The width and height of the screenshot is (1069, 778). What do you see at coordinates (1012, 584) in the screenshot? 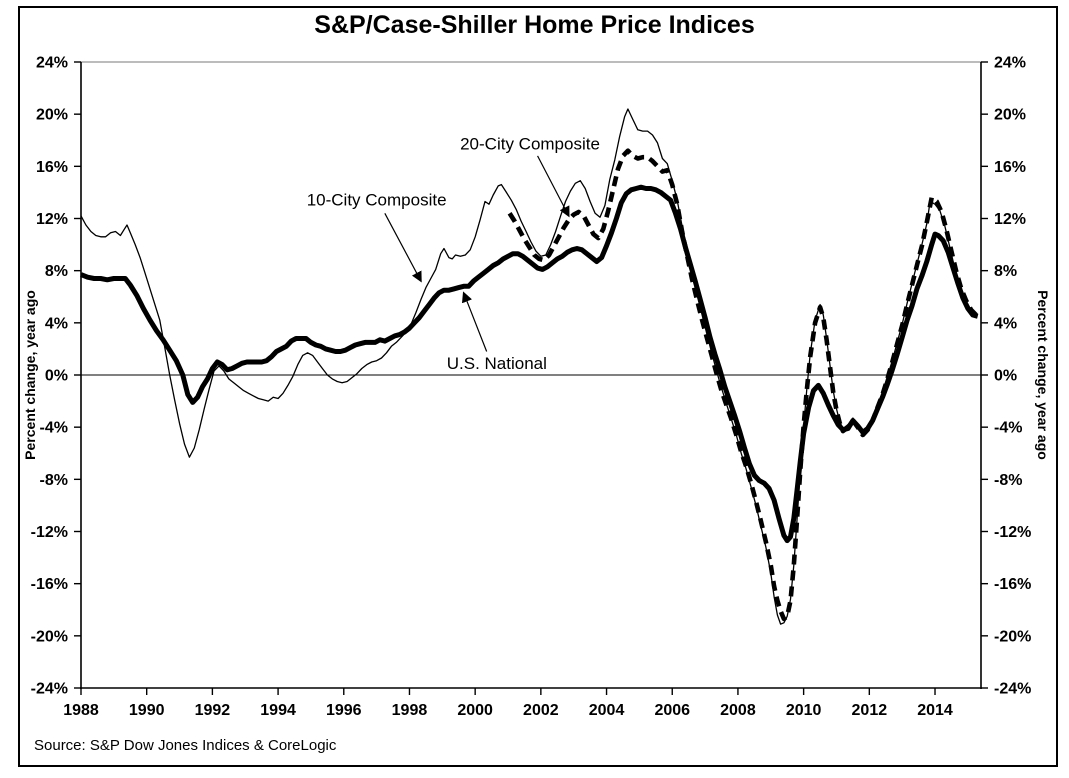
I see `y-tick-label-right: -16%` at bounding box center [1012, 584].